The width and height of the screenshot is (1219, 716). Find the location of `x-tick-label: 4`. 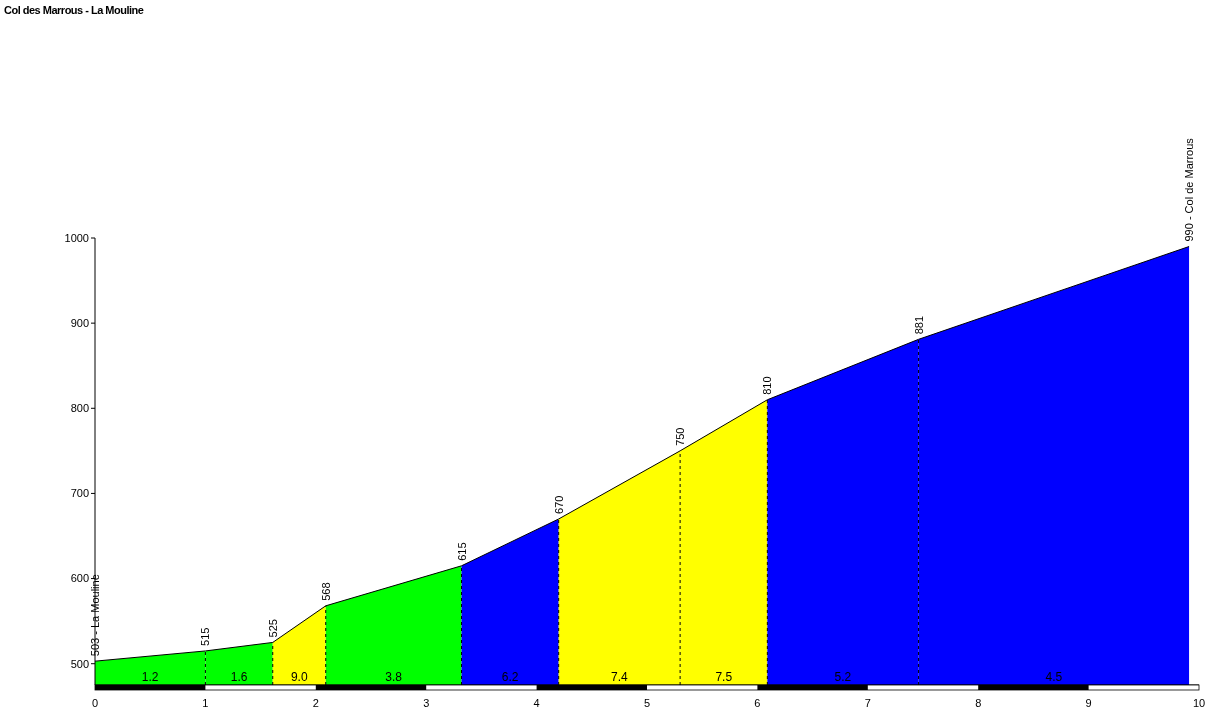

x-tick-label: 4 is located at coordinates (536, 702).